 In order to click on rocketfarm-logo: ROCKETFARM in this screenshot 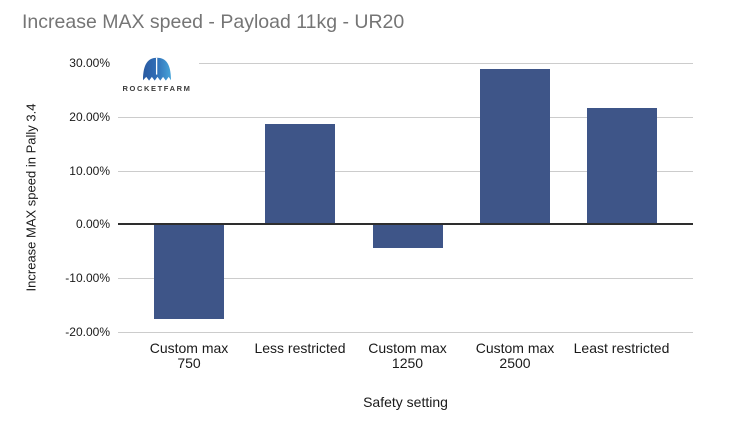, I will do `click(157, 77)`.